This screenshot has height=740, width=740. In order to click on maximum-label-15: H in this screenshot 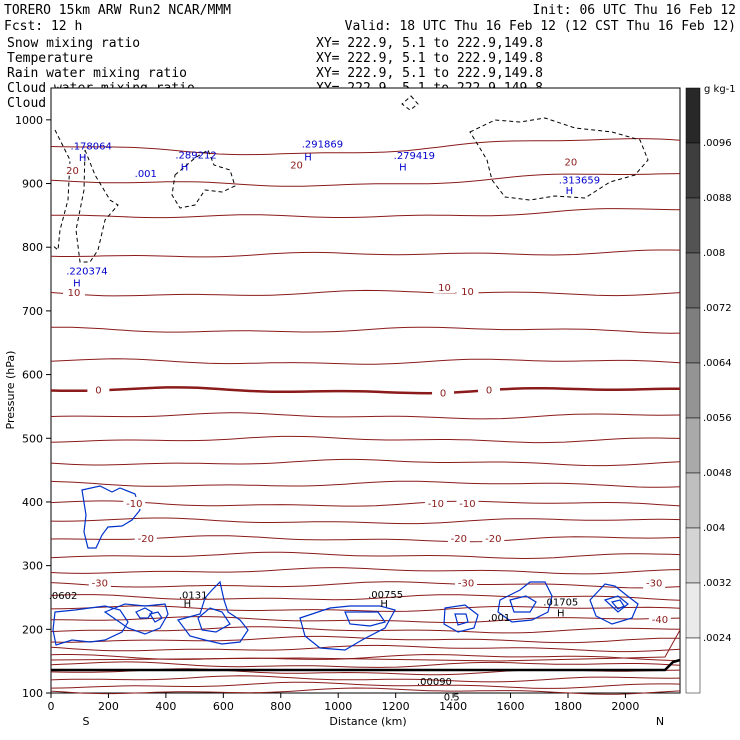, I will do `click(185, 168)`.